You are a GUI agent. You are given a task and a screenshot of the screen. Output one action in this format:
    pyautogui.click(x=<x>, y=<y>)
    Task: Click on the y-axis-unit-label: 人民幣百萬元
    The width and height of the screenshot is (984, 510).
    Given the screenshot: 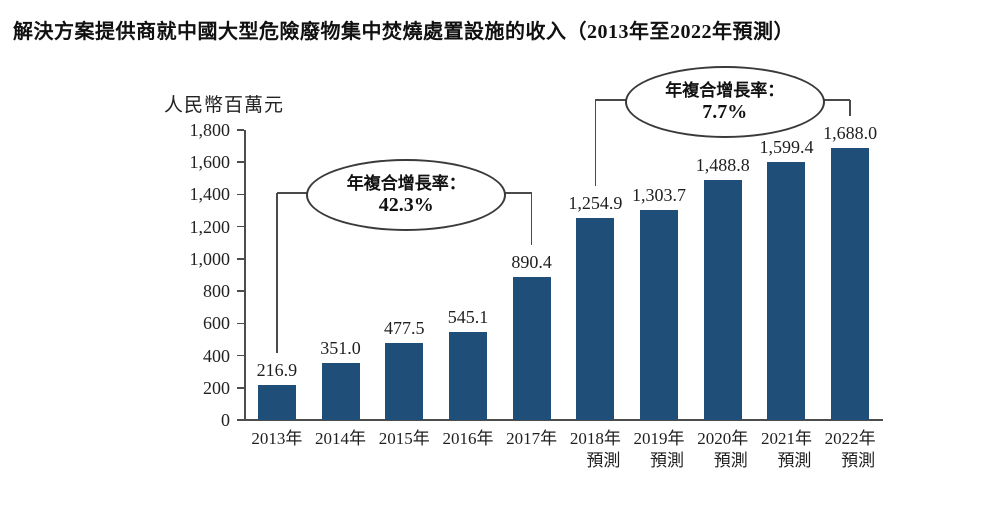 What is the action you would take?
    pyautogui.click(x=224, y=105)
    